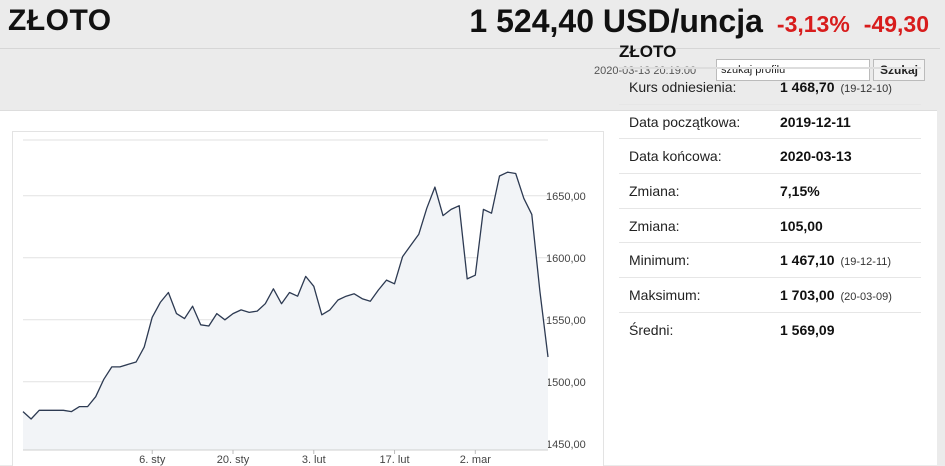 The height and width of the screenshot is (466, 945). I want to click on y-tick-label: 1600,00, so click(566, 259).